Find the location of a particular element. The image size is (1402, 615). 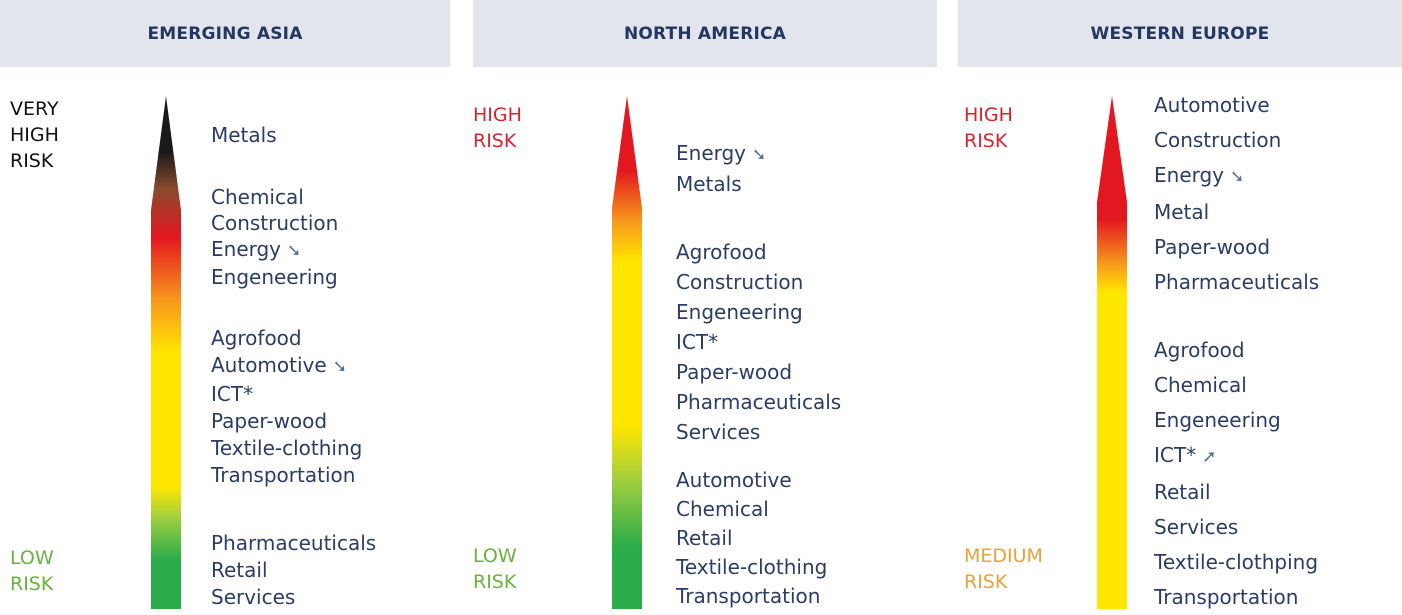

top-risk-label: VERY HIGH RISK is located at coordinates (34, 135).